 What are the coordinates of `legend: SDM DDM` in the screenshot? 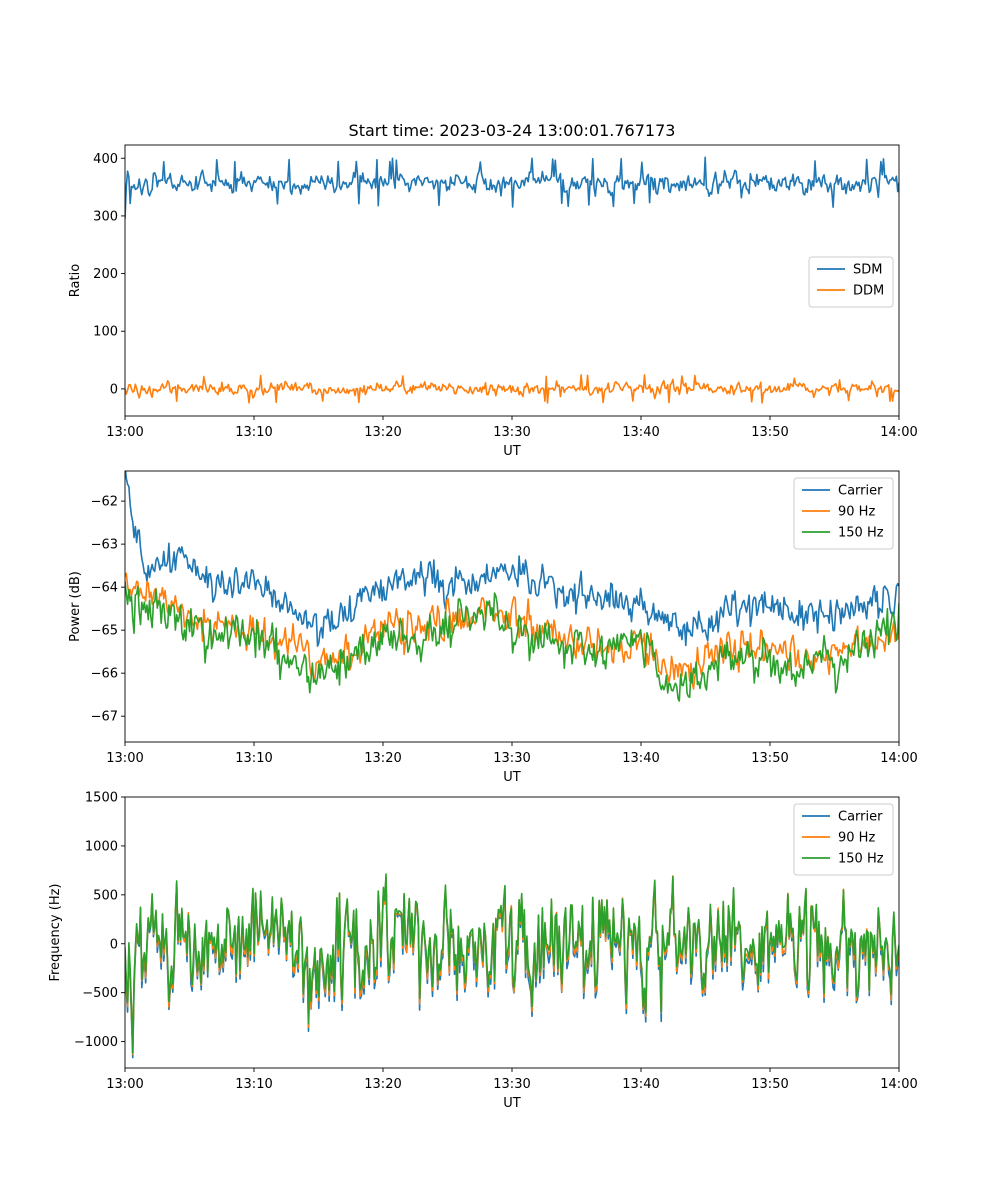 It's located at (851, 282).